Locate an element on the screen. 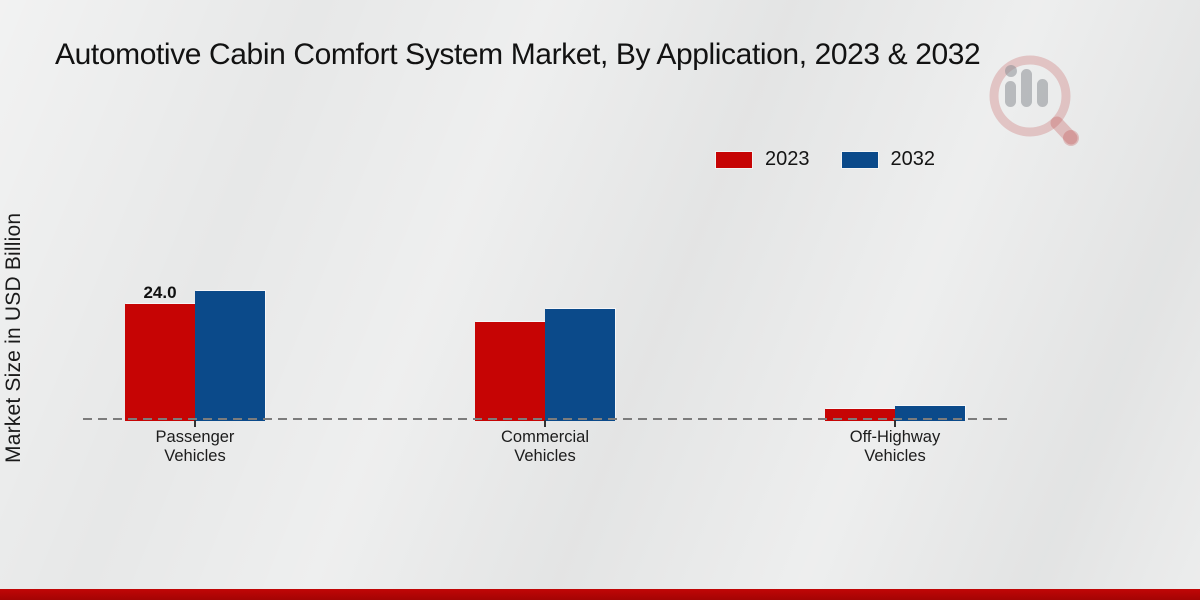 Image resolution: width=1200 pixels, height=600 pixels. legend-swatch-2023 is located at coordinates (734, 159).